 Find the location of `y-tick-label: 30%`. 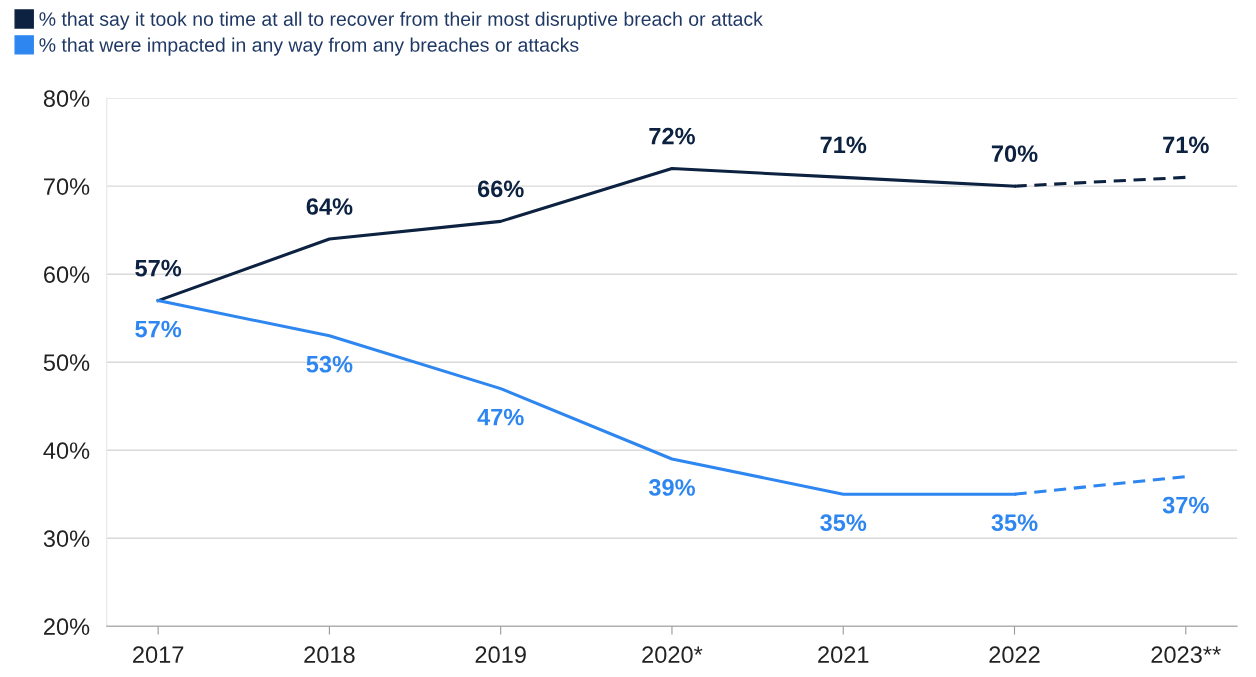

y-tick-label: 30% is located at coordinates (66, 538).